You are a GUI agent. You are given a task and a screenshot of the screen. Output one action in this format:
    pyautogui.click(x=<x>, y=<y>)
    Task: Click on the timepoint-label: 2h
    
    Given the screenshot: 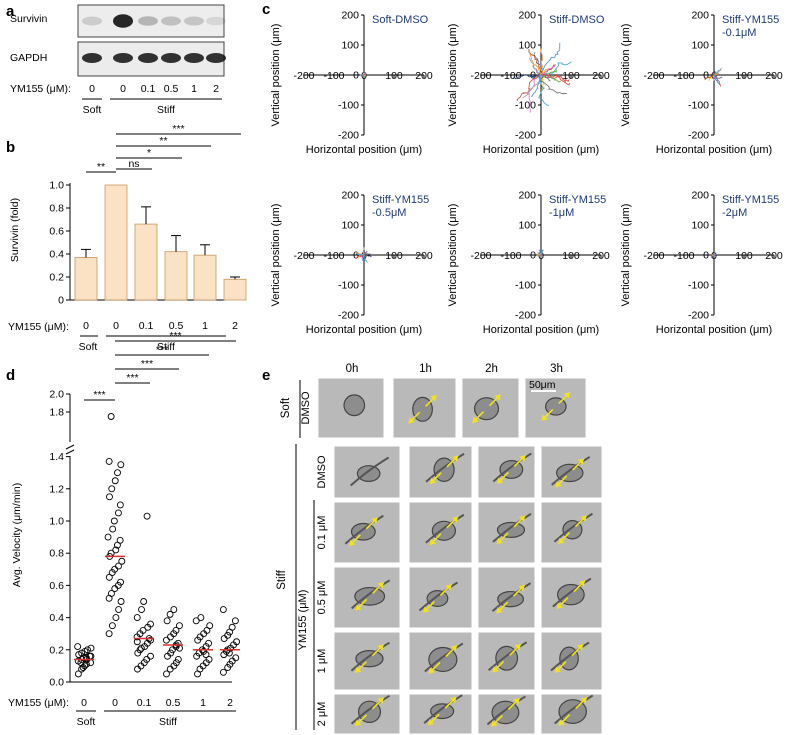 What is the action you would take?
    pyautogui.click(x=491, y=369)
    